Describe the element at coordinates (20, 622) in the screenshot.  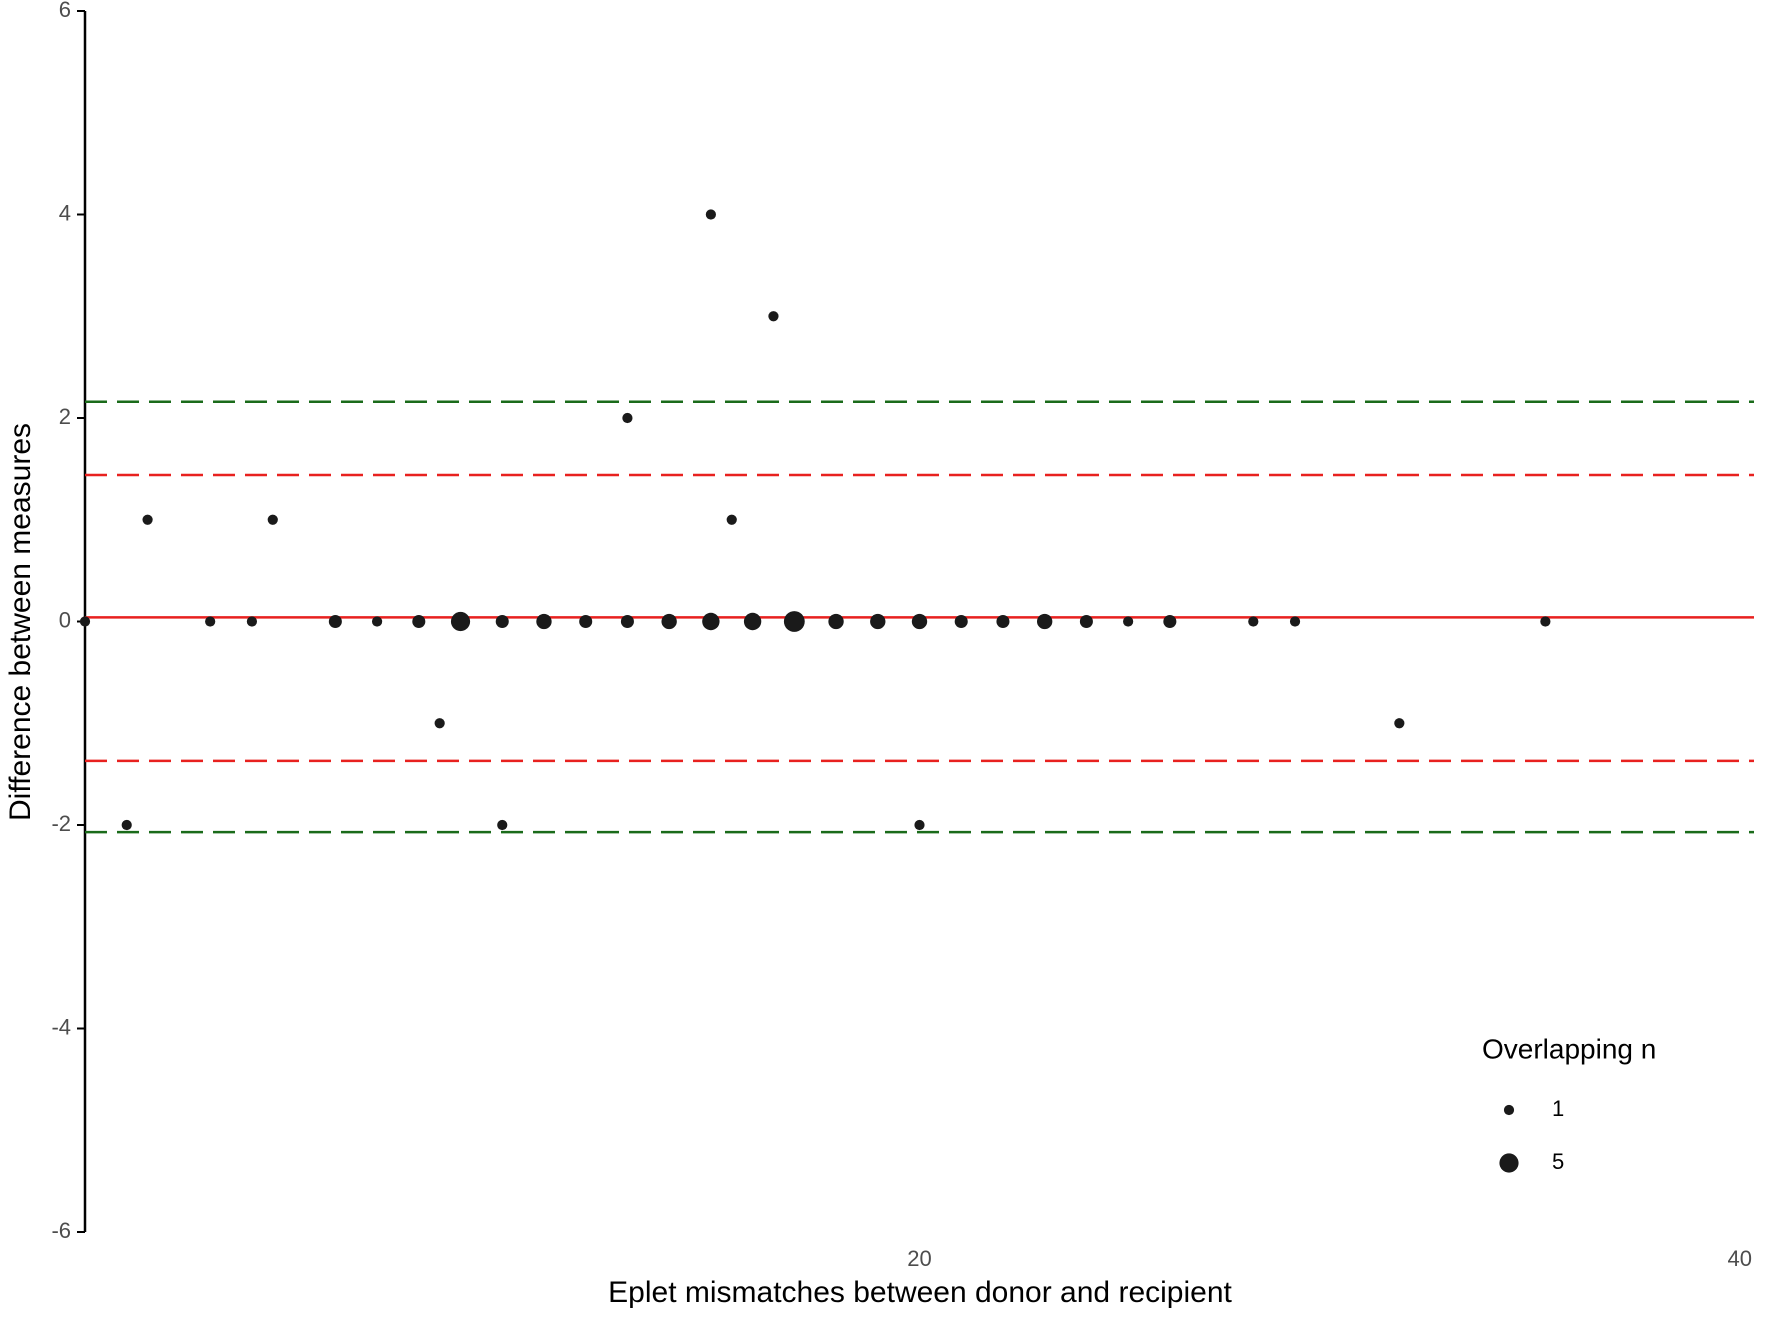
I see `y-axis-title: Difference between measures` at that location.